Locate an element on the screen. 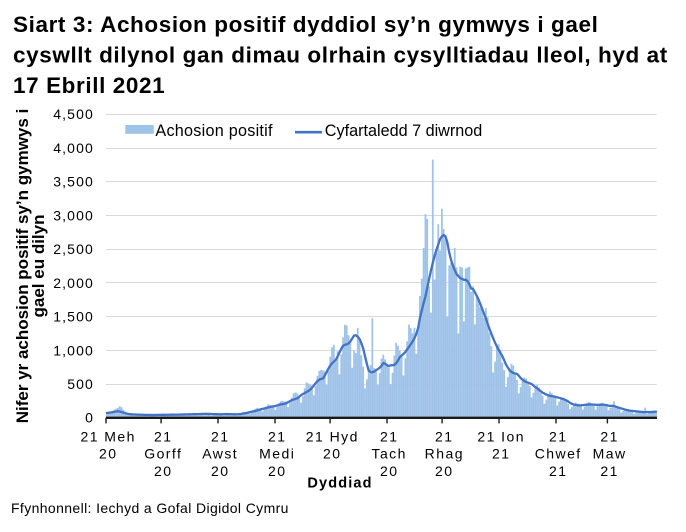 Image resolution: width=686 pixels, height=532 pixels. svg-text: Awst is located at coordinates (220, 454).